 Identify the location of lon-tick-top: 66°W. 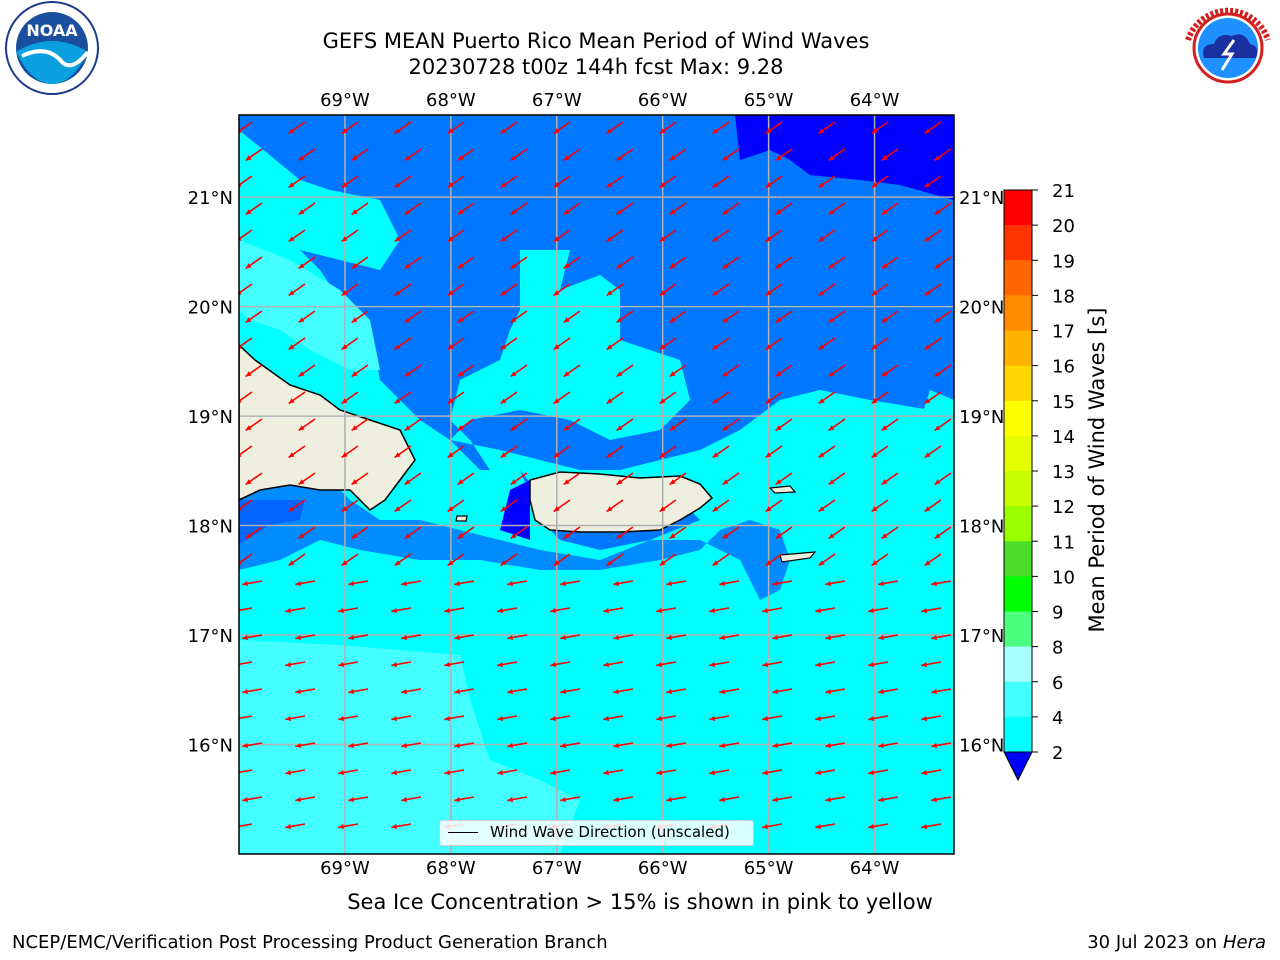
(663, 100).